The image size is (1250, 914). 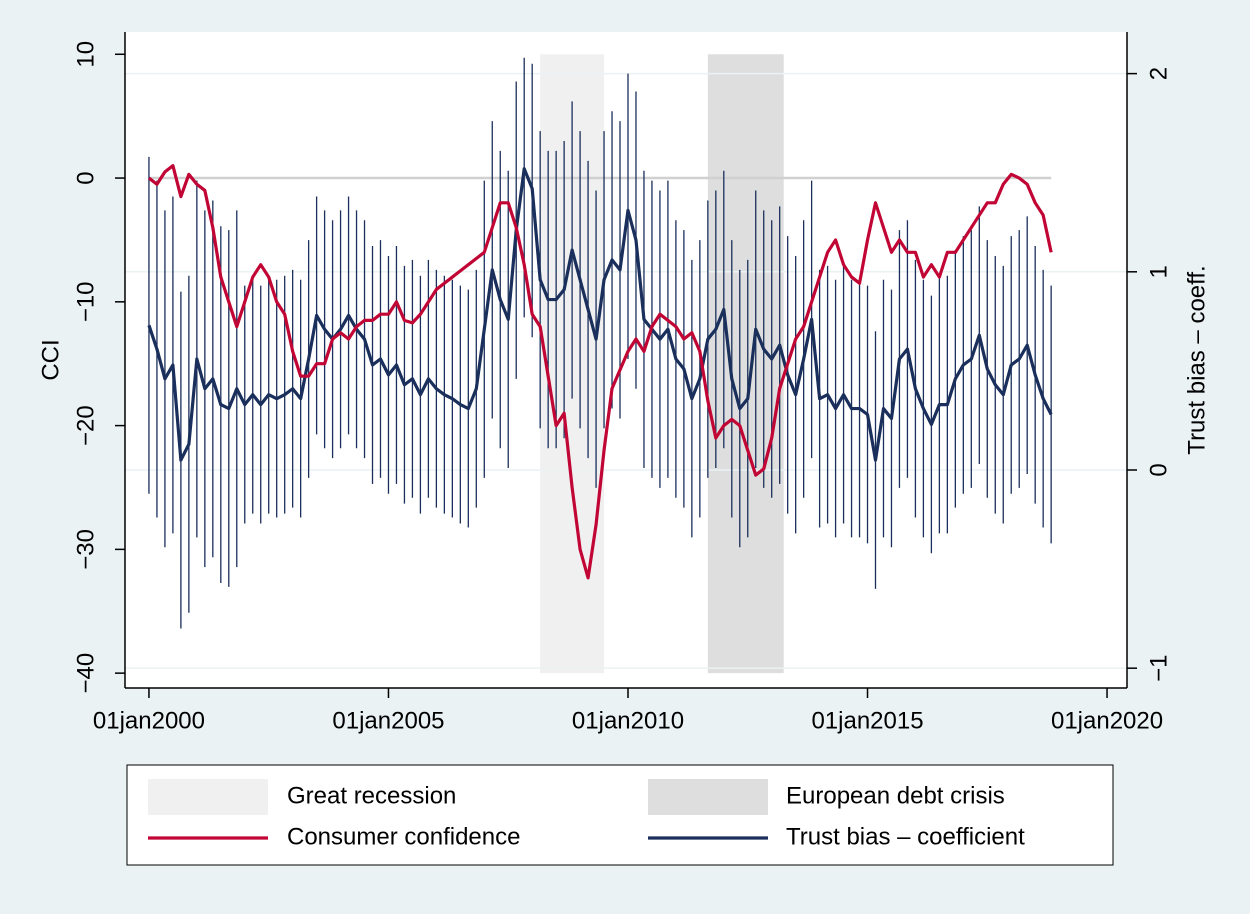 I want to click on x-tick-label: 01jan2010, so click(x=628, y=720).